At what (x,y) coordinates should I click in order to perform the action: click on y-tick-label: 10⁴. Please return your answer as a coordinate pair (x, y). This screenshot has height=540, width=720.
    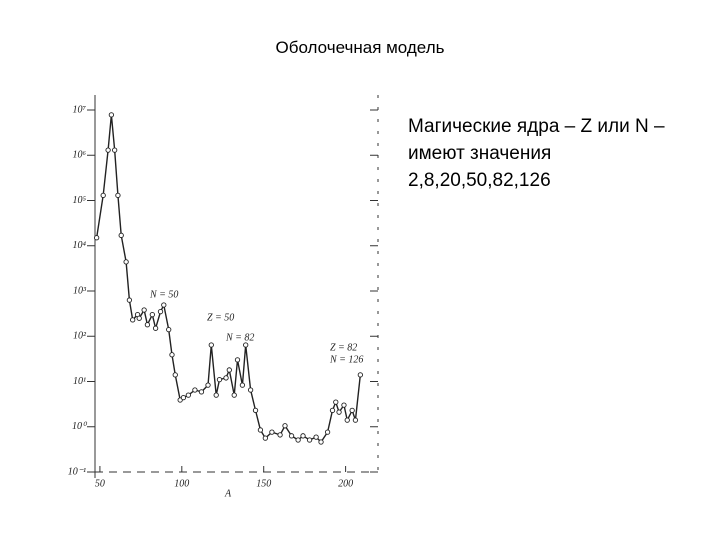
    Looking at the image, I should click on (80, 245).